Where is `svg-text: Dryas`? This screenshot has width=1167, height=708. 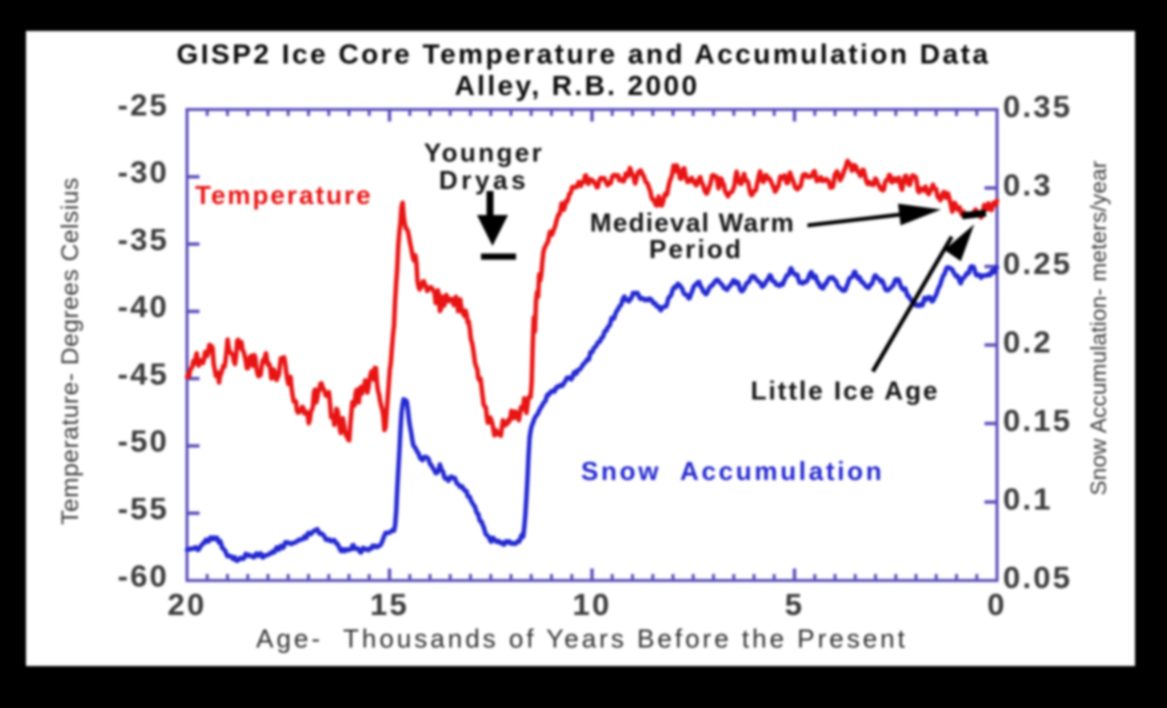
svg-text: Dryas is located at coordinates (484, 180).